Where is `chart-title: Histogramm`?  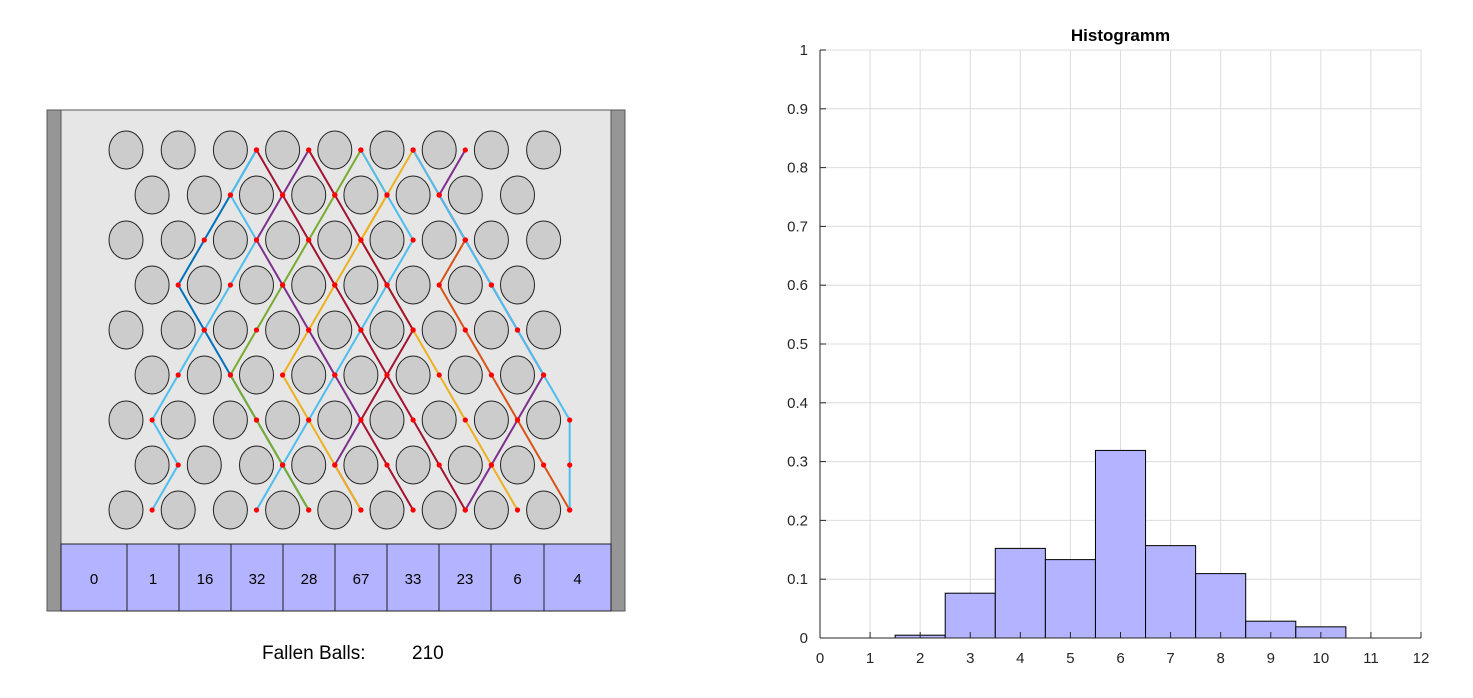
chart-title: Histogramm is located at coordinates (1120, 35).